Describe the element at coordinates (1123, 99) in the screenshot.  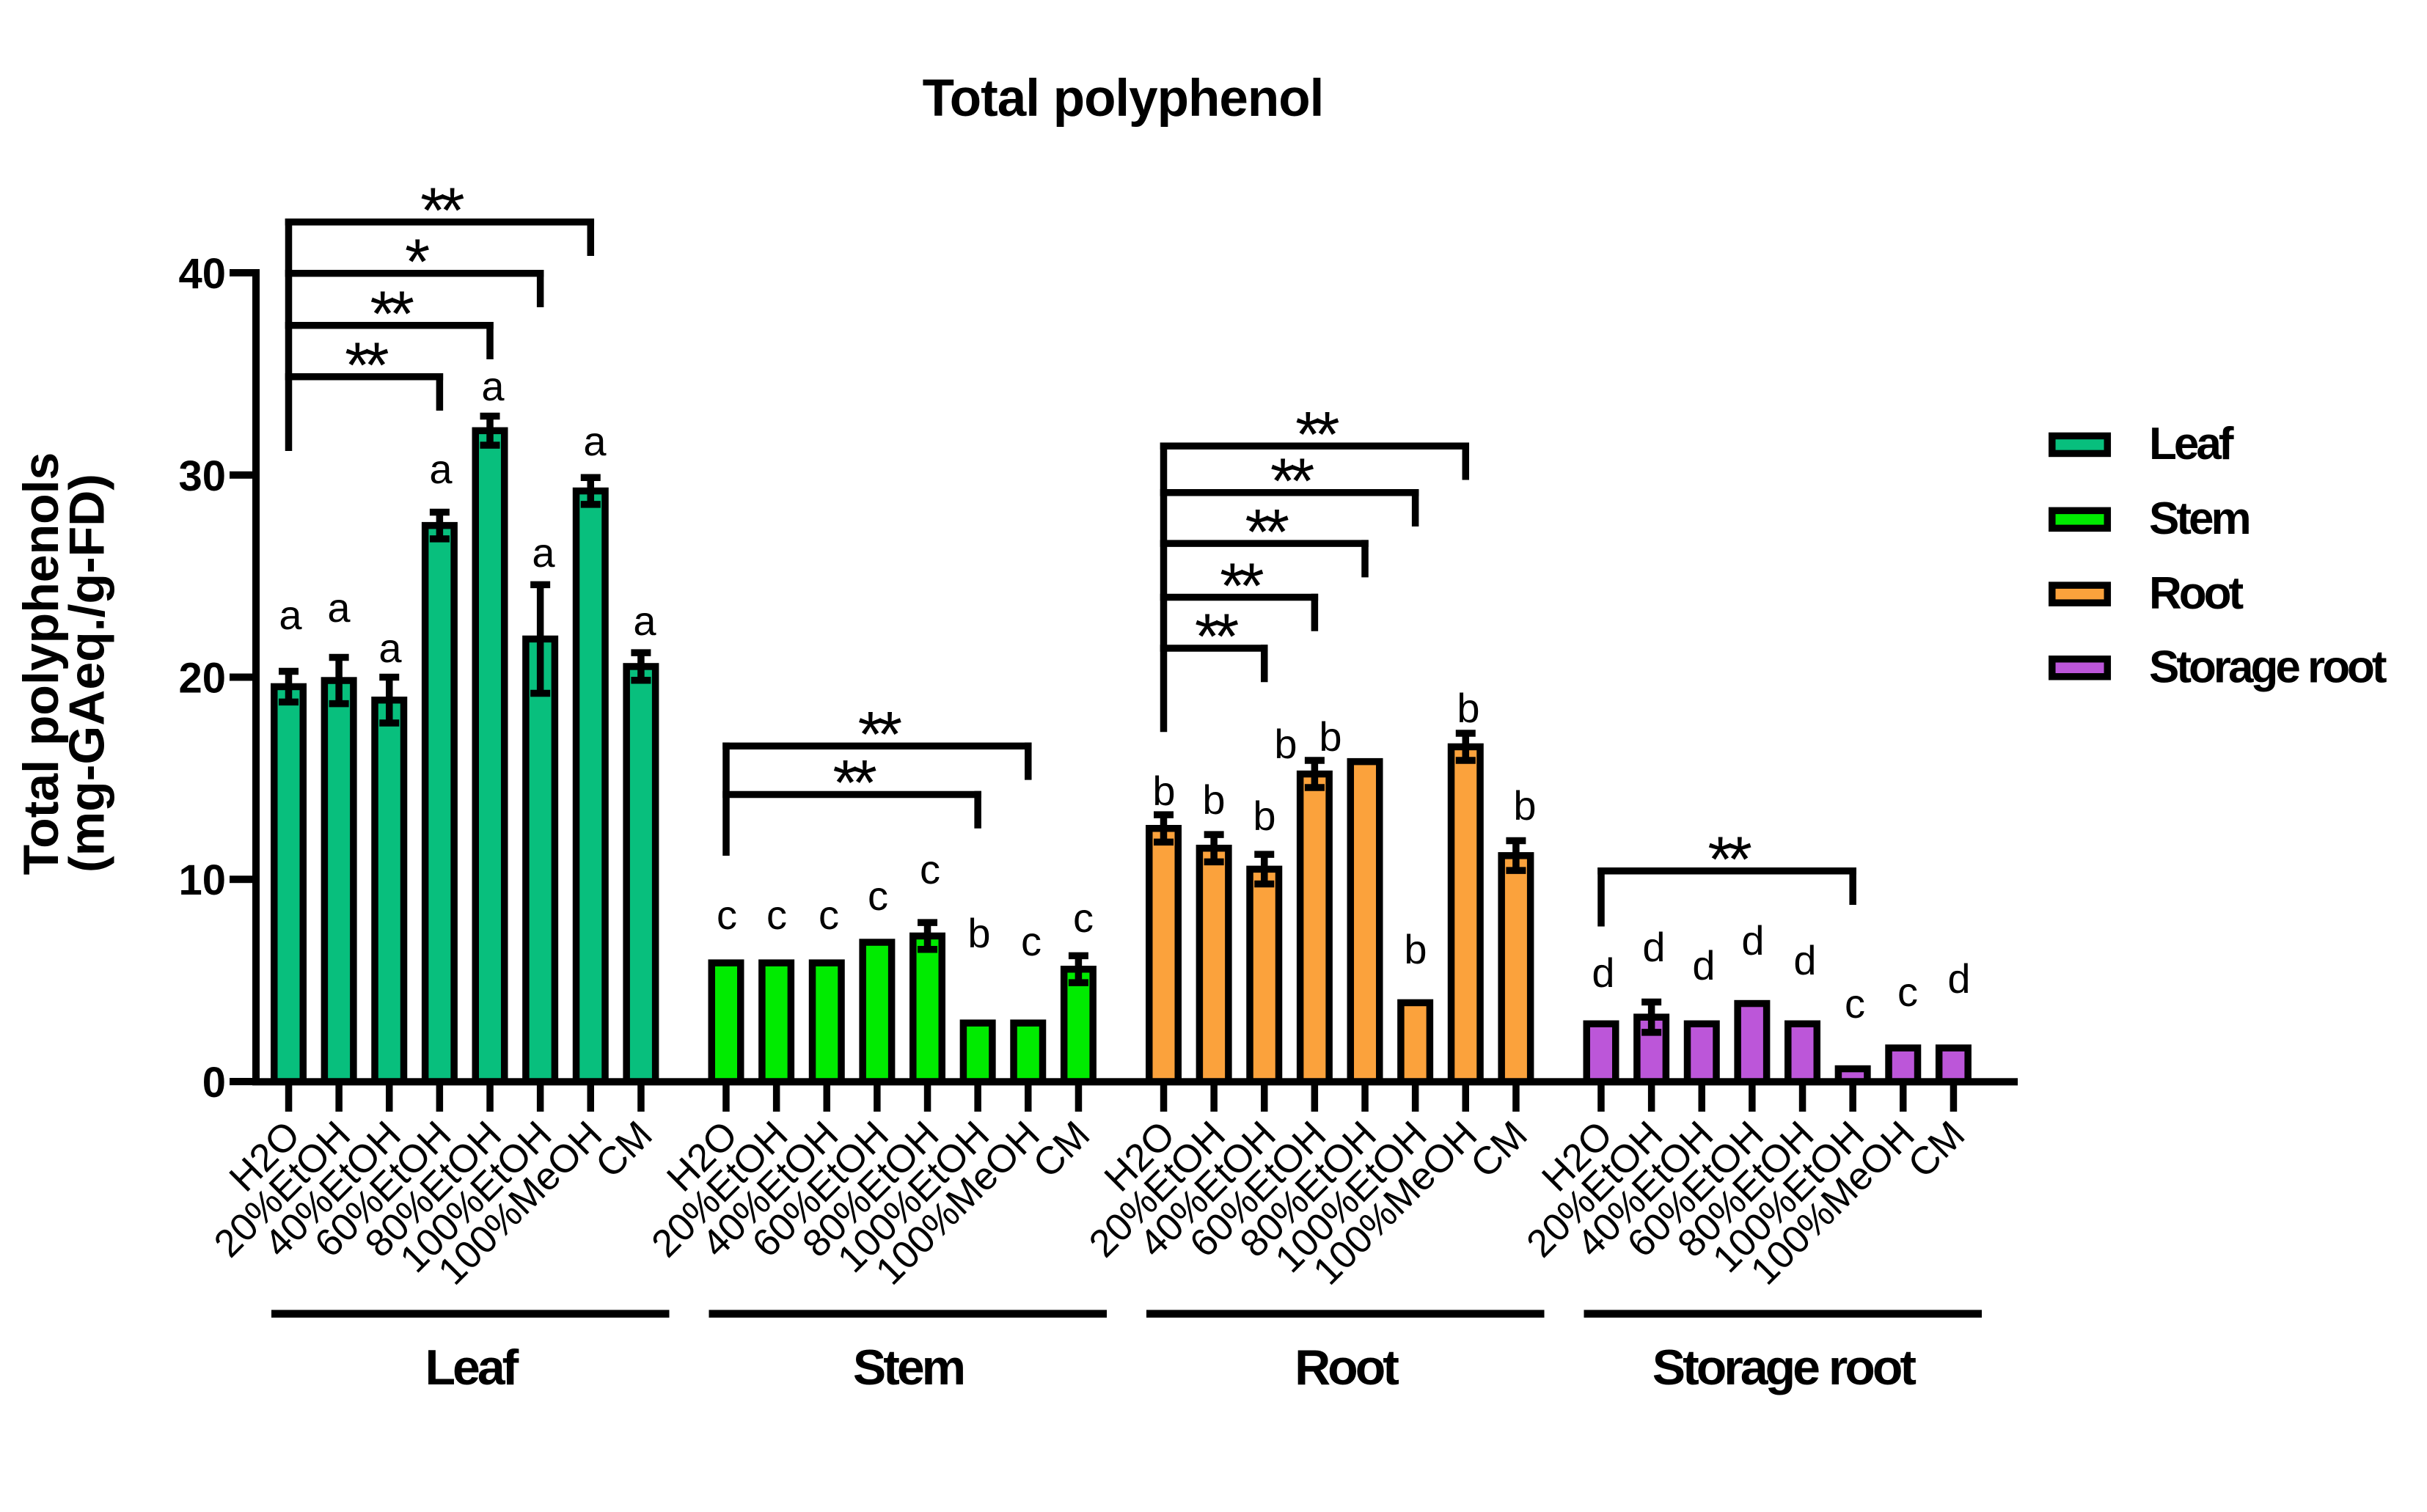
I see `svg-text: Total polyphenol` at that location.